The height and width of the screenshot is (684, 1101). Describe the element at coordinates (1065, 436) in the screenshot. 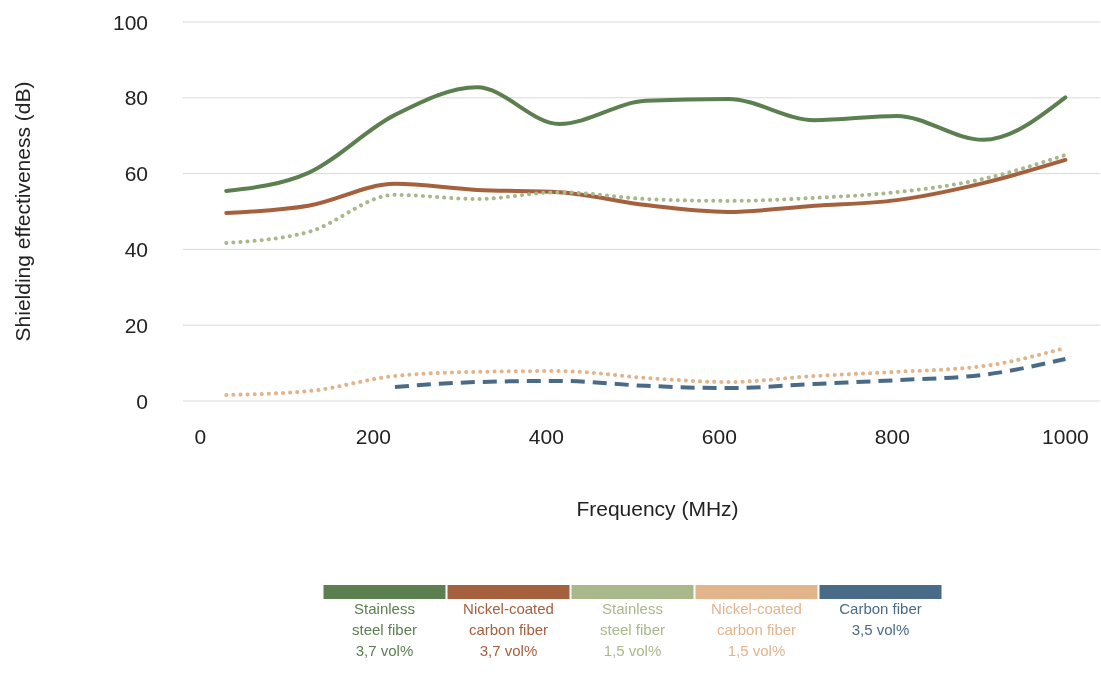

I see `x-tick-label: 1000` at that location.